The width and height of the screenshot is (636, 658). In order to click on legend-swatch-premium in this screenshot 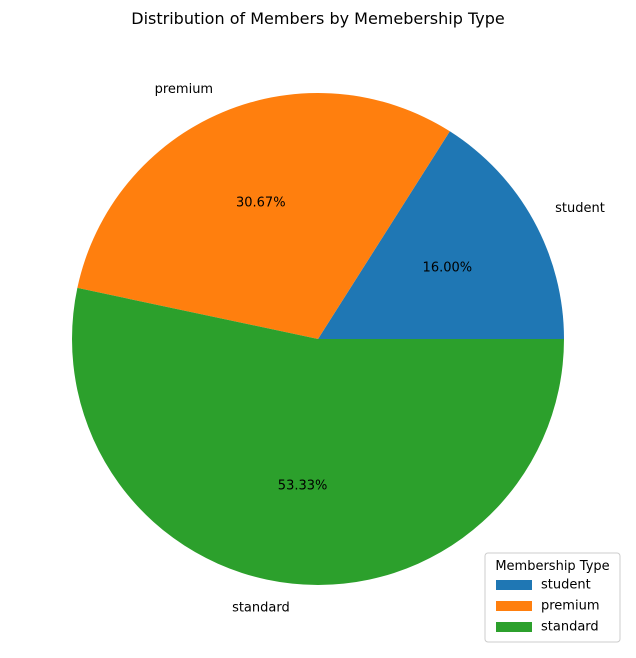, I will do `click(514, 606)`.